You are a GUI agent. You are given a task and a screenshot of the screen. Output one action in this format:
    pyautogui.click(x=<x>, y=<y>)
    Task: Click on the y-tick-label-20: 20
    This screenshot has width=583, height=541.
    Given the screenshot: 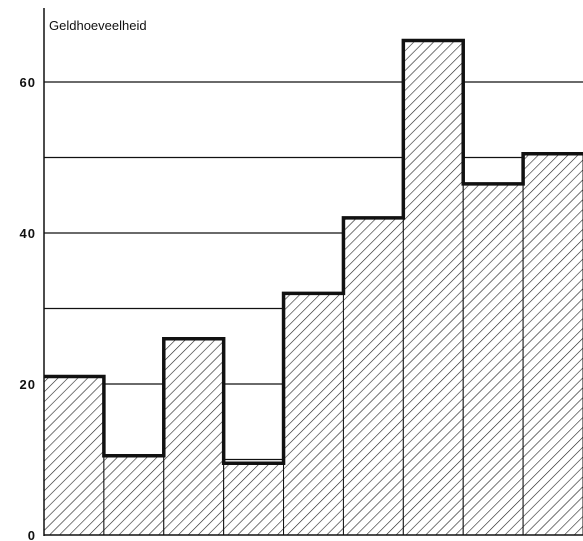 What is the action you would take?
    pyautogui.click(x=28, y=384)
    